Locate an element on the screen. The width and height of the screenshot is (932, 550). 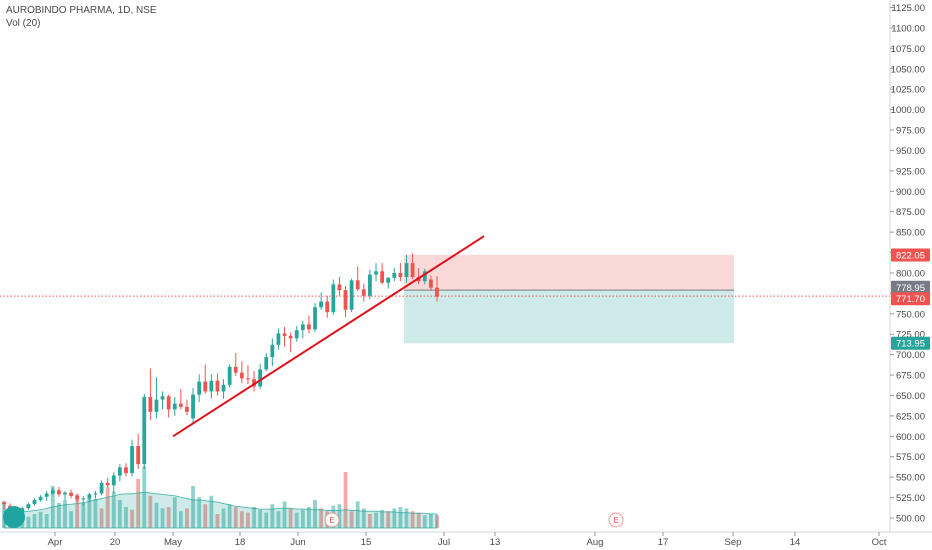
price-tick-label: 975.00 is located at coordinates (910, 131).